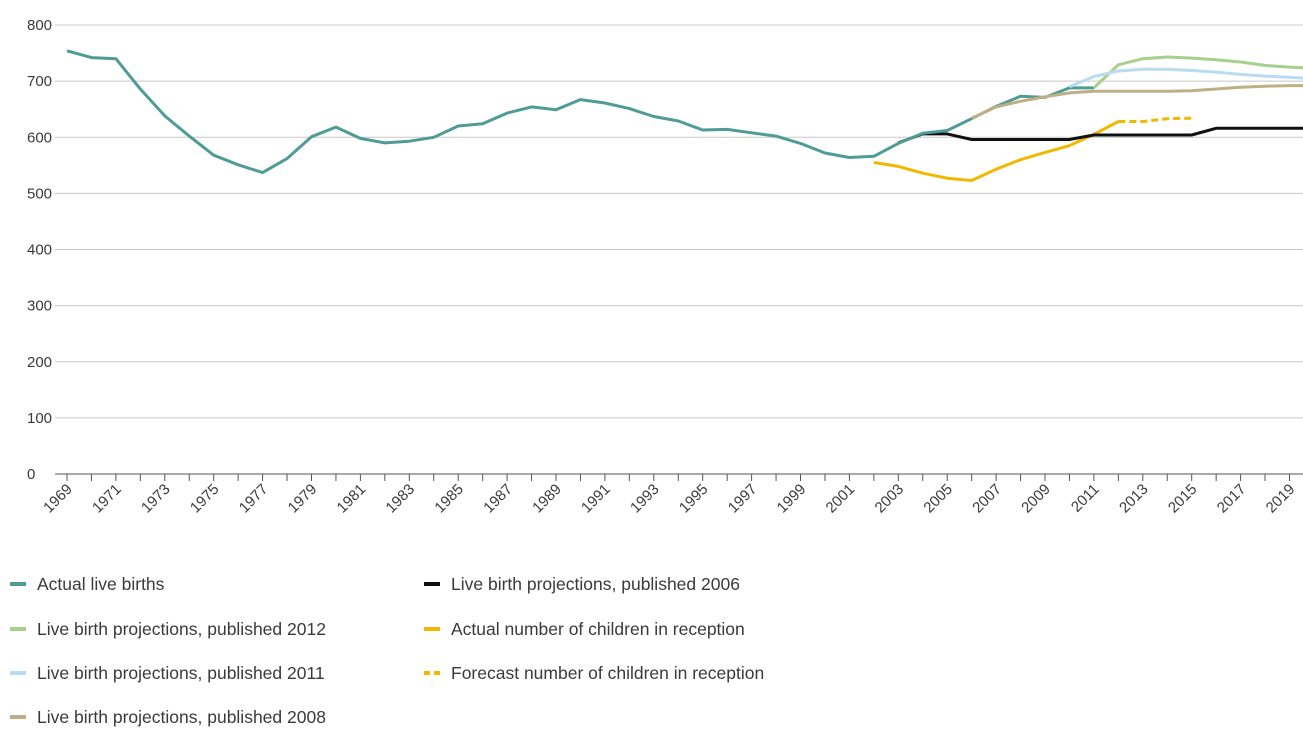 The width and height of the screenshot is (1303, 732). What do you see at coordinates (58, 499) in the screenshot?
I see `x-tick-label: 1969` at bounding box center [58, 499].